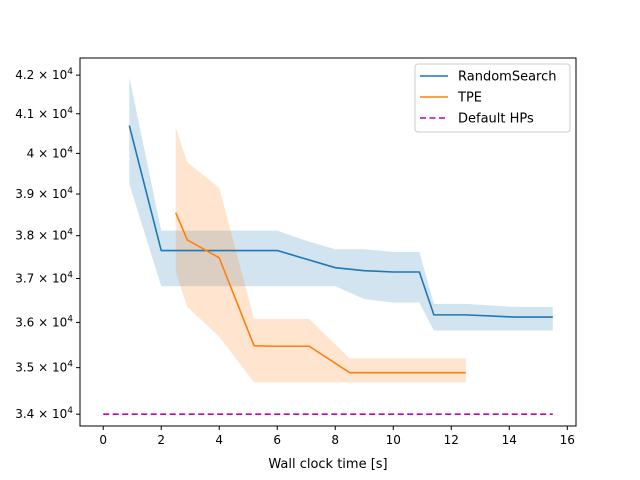 This screenshot has width=640, height=480. What do you see at coordinates (469, 98) in the screenshot?
I see `legend-label-tpe: TPE` at bounding box center [469, 98].